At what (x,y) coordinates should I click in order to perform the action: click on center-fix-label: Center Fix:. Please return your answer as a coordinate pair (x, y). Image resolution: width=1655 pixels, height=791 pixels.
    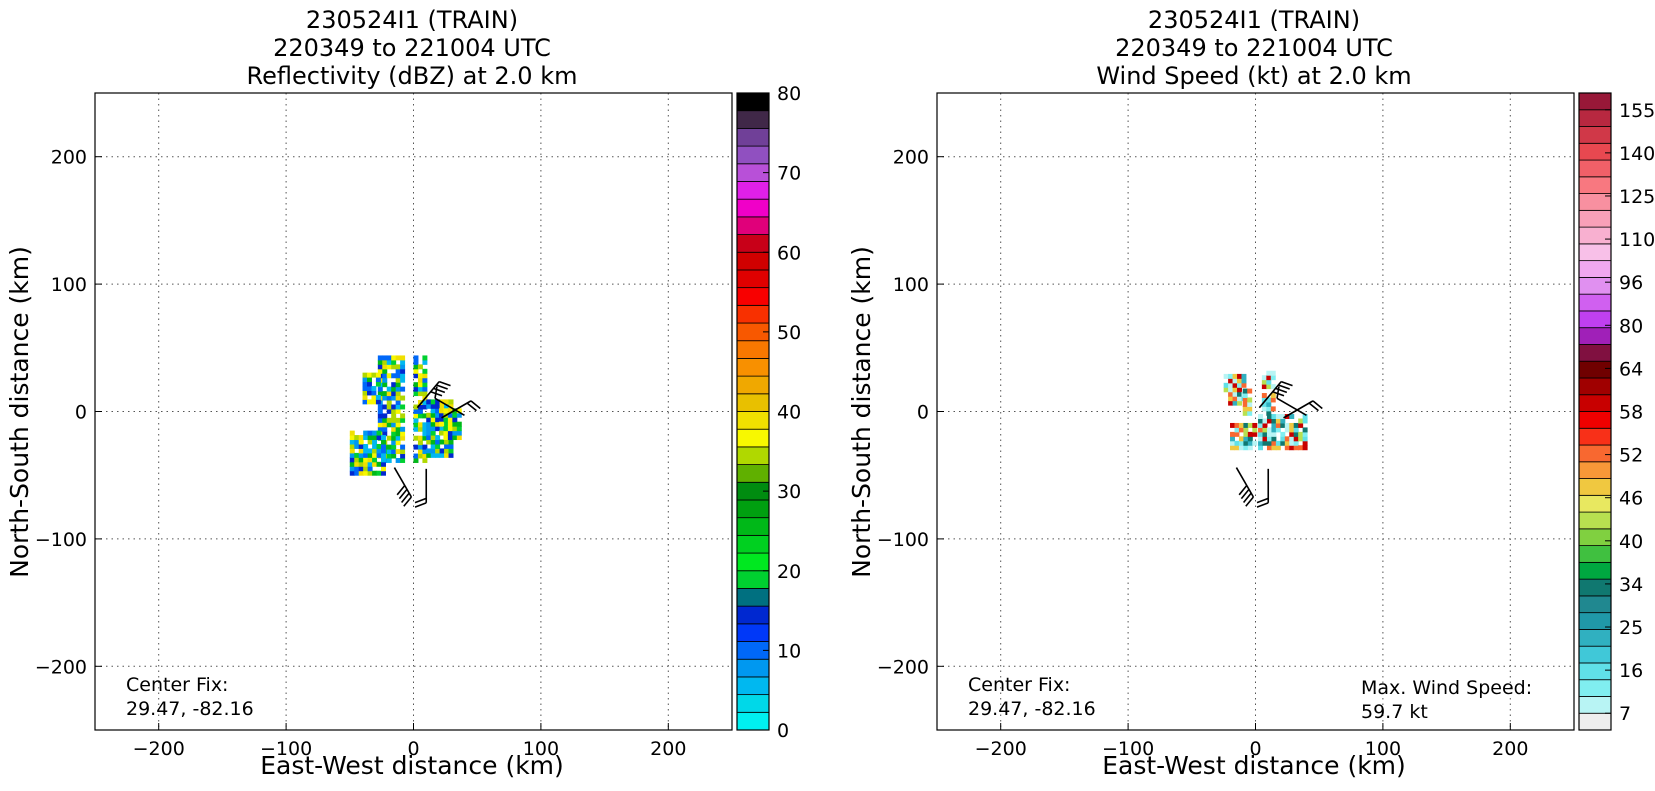
    Looking at the image, I should click on (177, 685).